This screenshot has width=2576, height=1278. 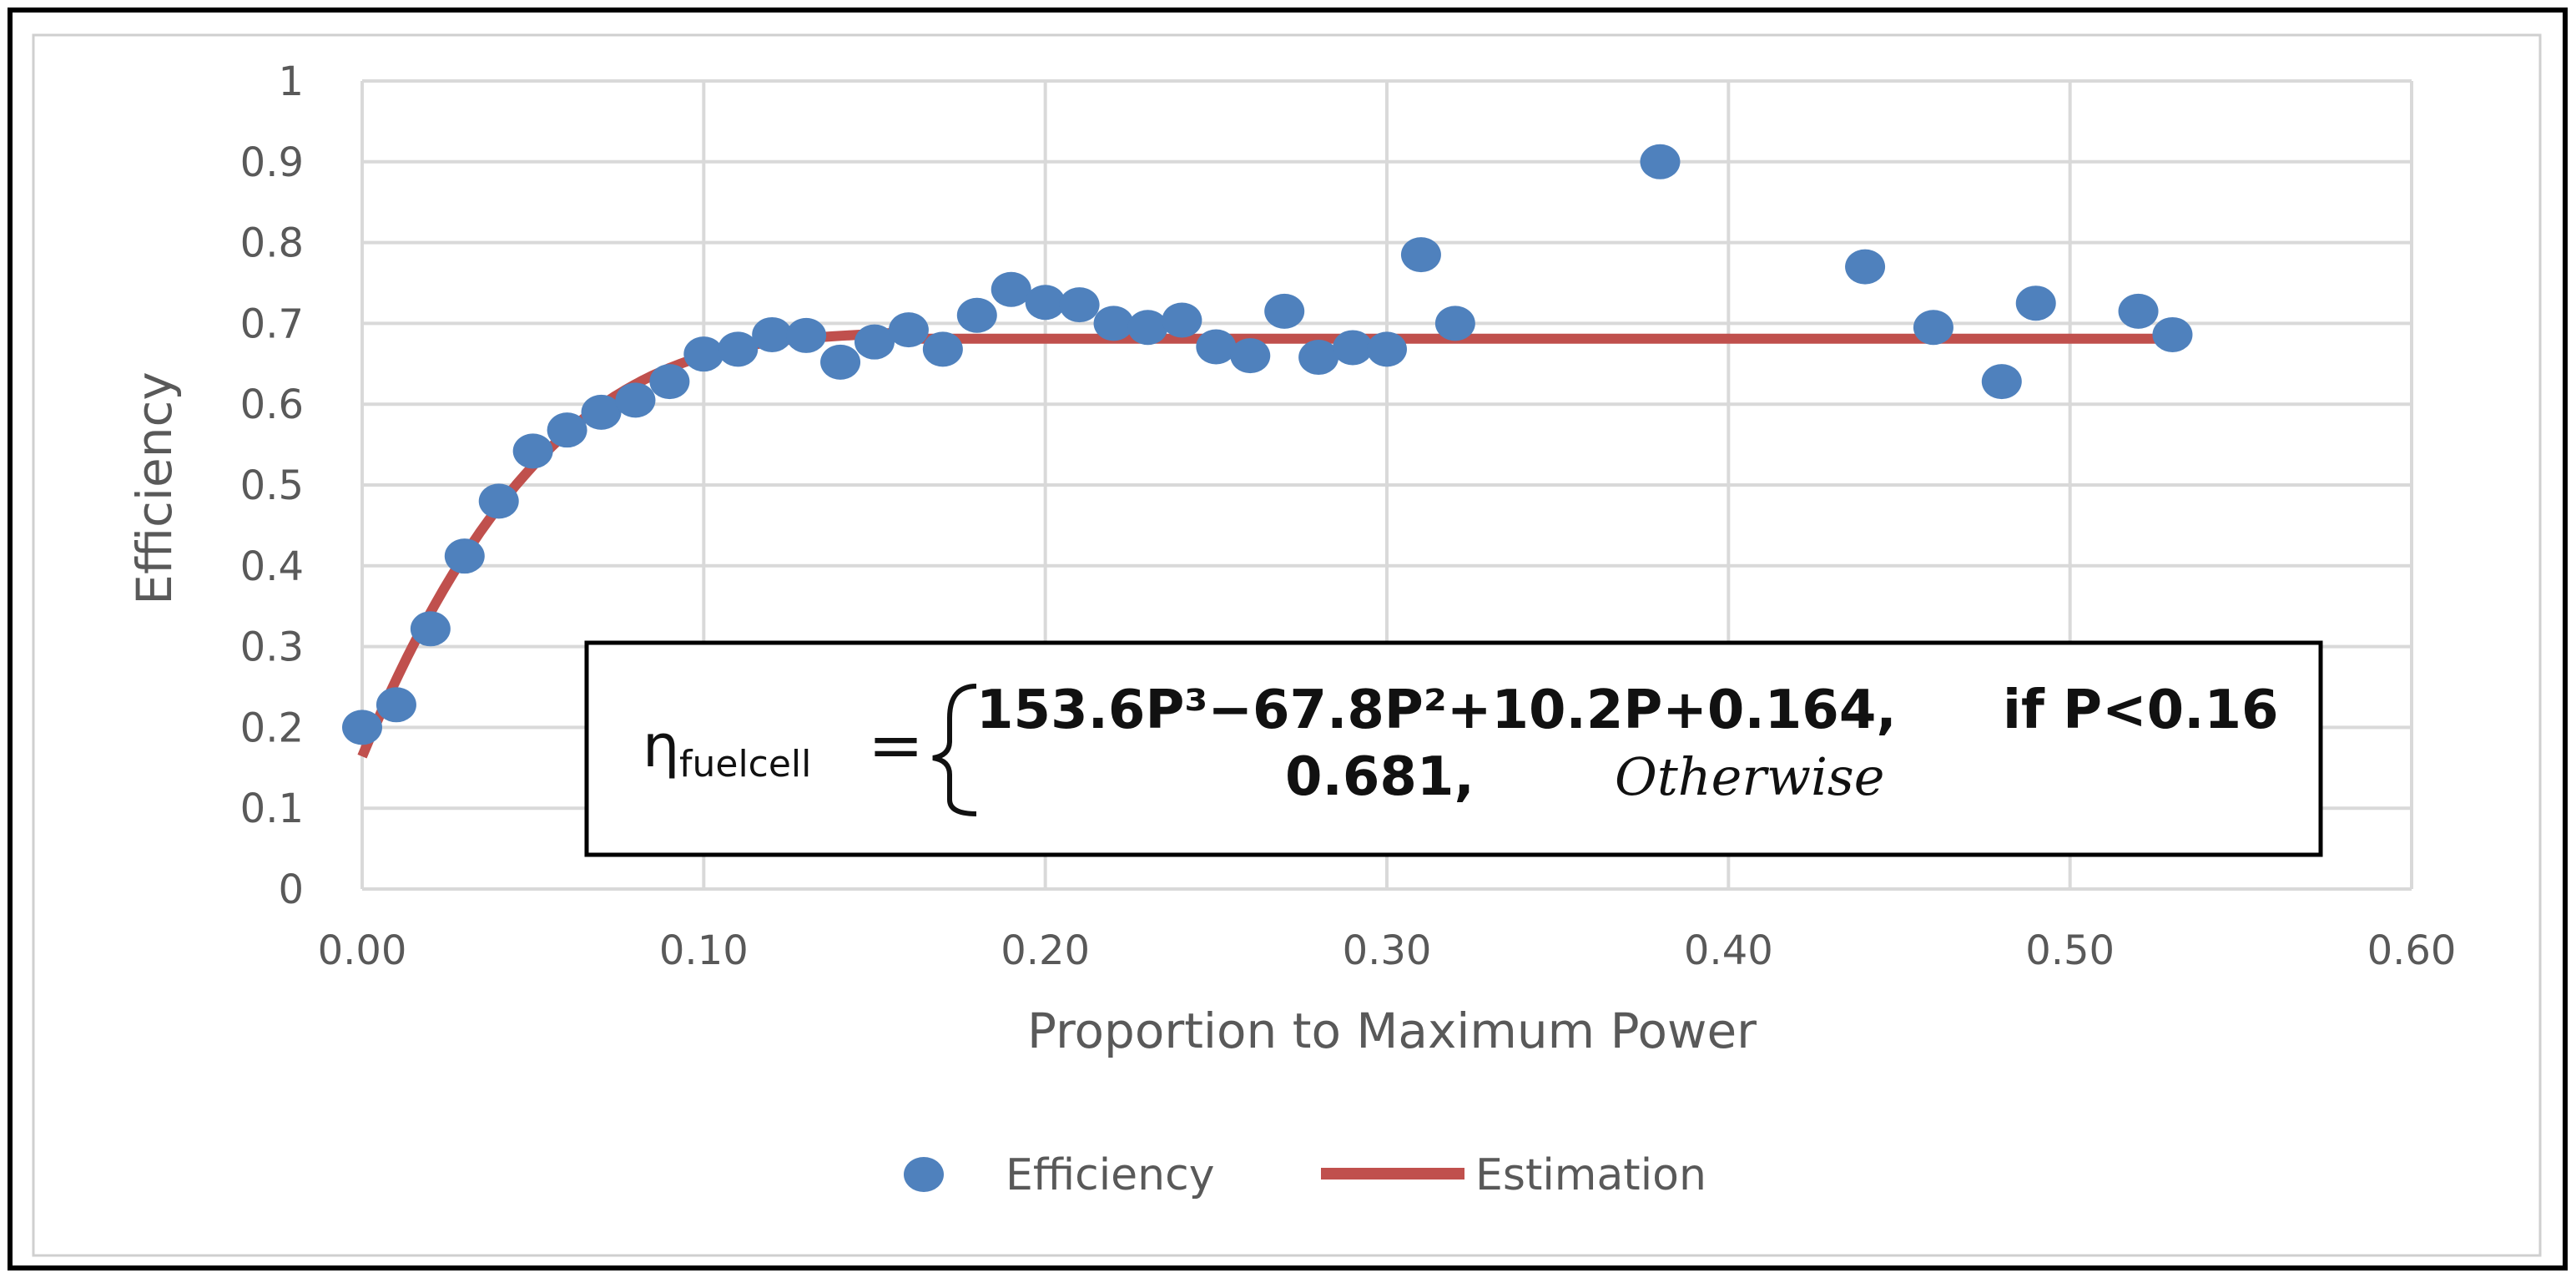 I want to click on x-tick-label: 0.10, so click(x=704, y=950).